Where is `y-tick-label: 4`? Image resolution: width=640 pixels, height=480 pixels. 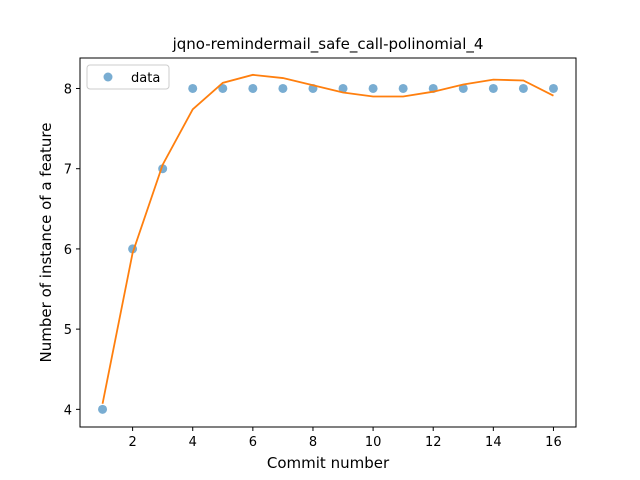
y-tick-label: 4 is located at coordinates (68, 410).